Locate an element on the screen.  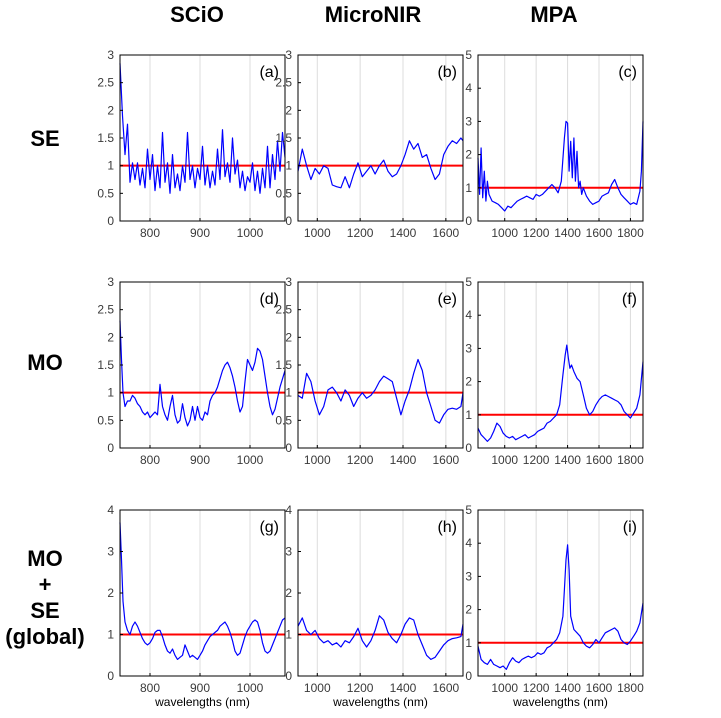
y-tick-label-f-4: 4 is located at coordinates (468, 315).